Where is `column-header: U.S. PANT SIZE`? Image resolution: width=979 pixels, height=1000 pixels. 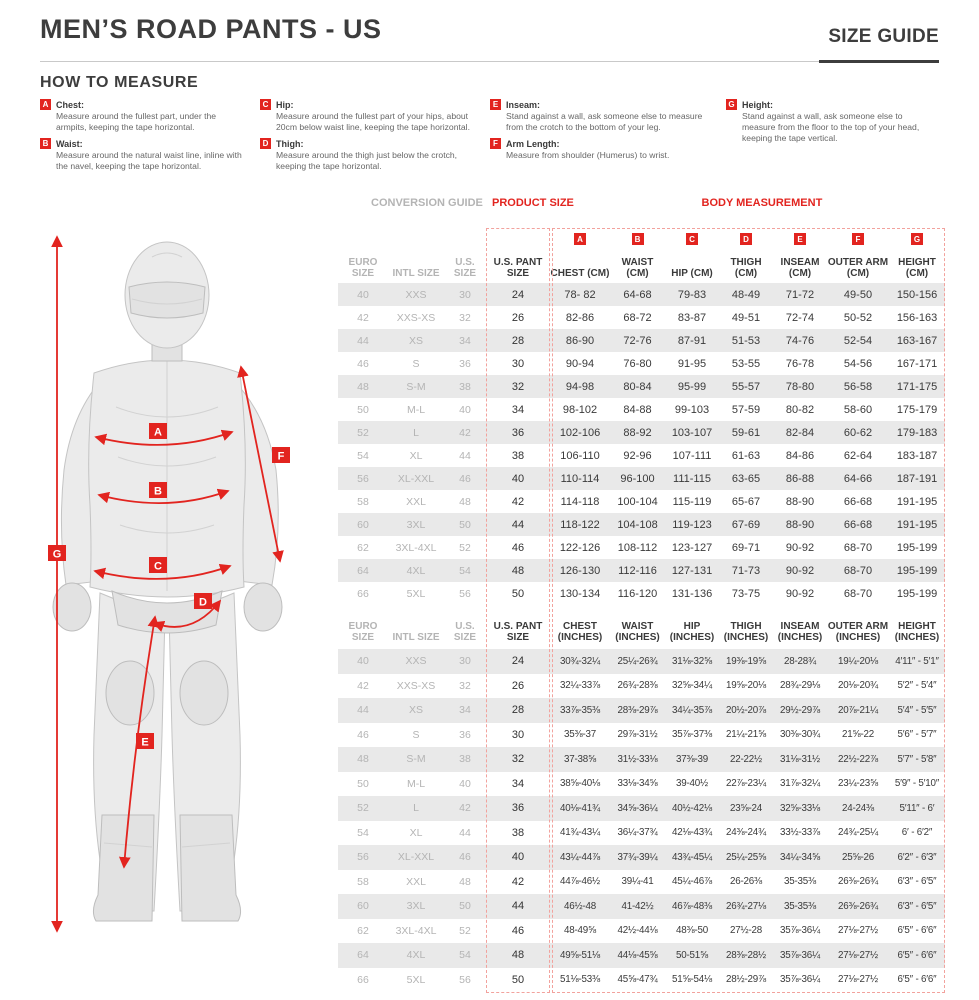 column-header: U.S. PANT SIZE is located at coordinates (518, 632).